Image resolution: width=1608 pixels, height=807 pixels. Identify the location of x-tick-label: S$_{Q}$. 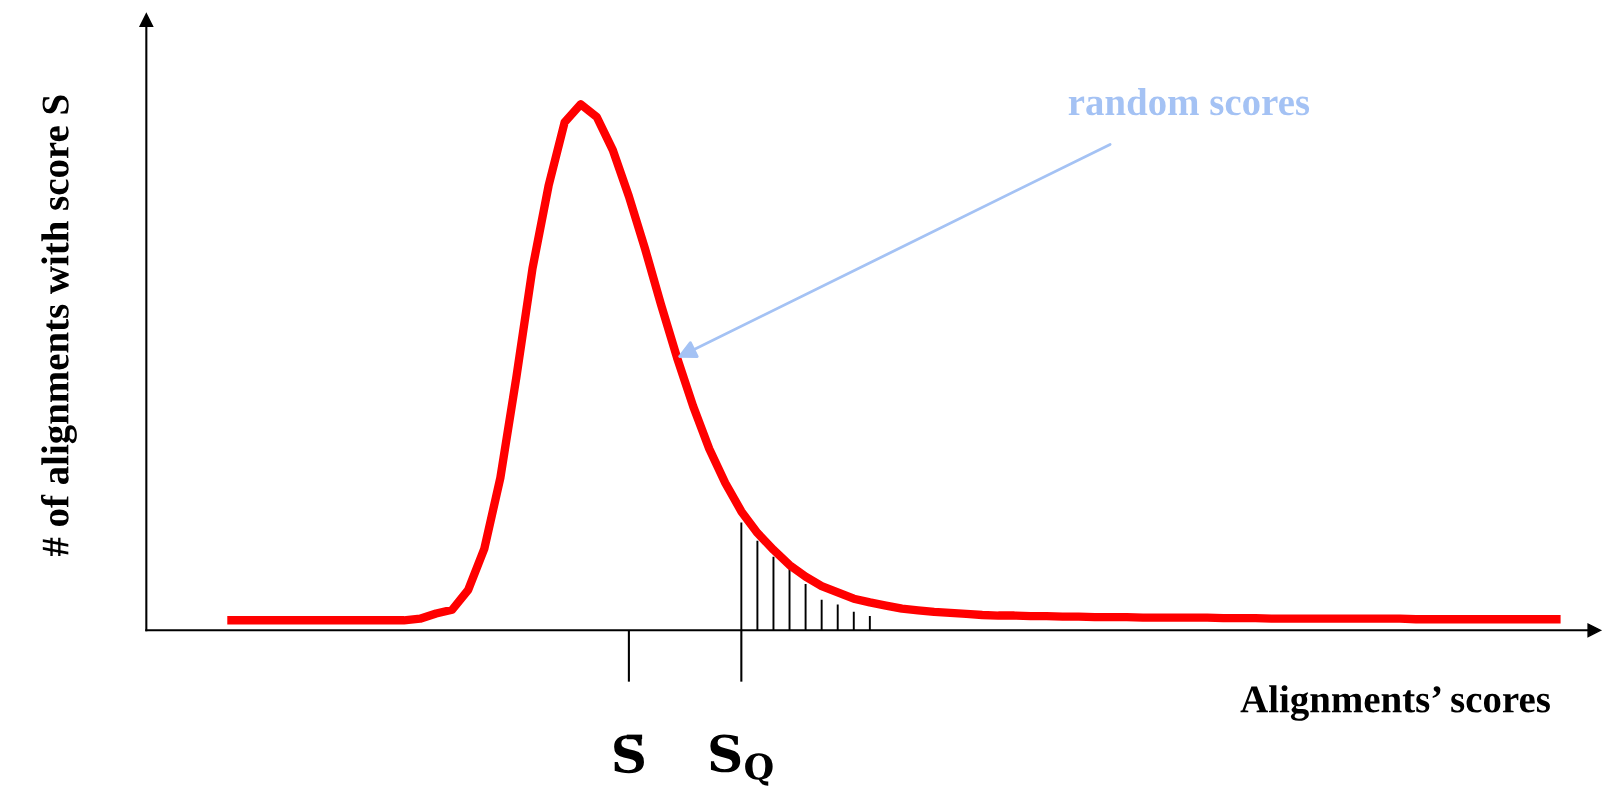
(741, 760).